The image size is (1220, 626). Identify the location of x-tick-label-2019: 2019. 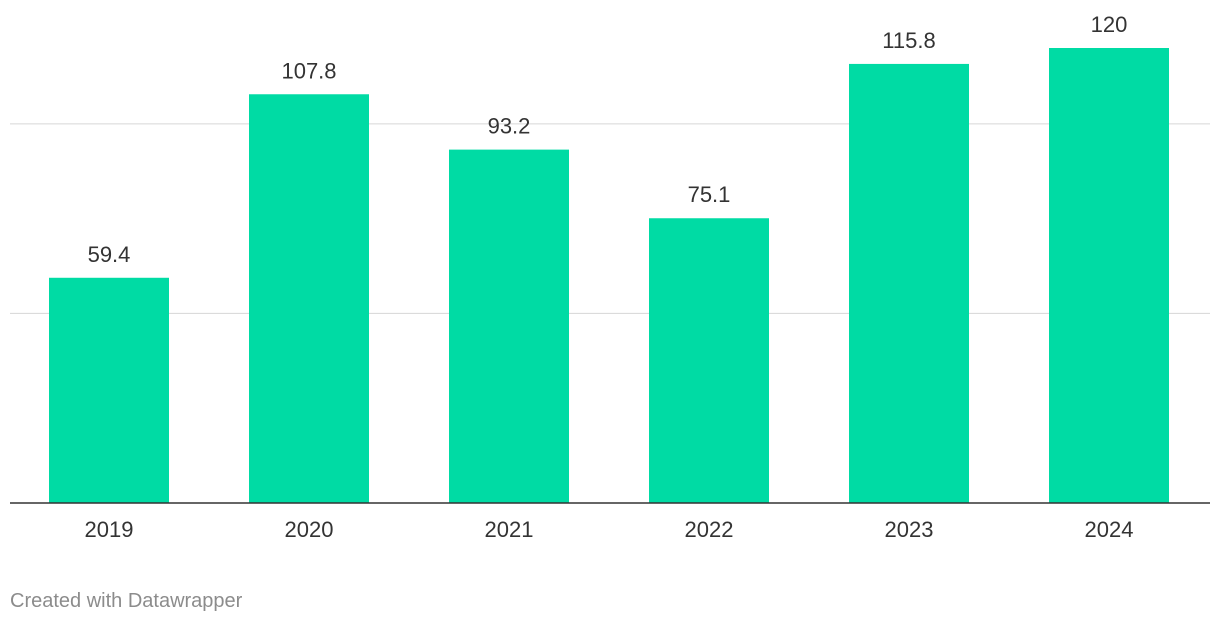
(109, 529).